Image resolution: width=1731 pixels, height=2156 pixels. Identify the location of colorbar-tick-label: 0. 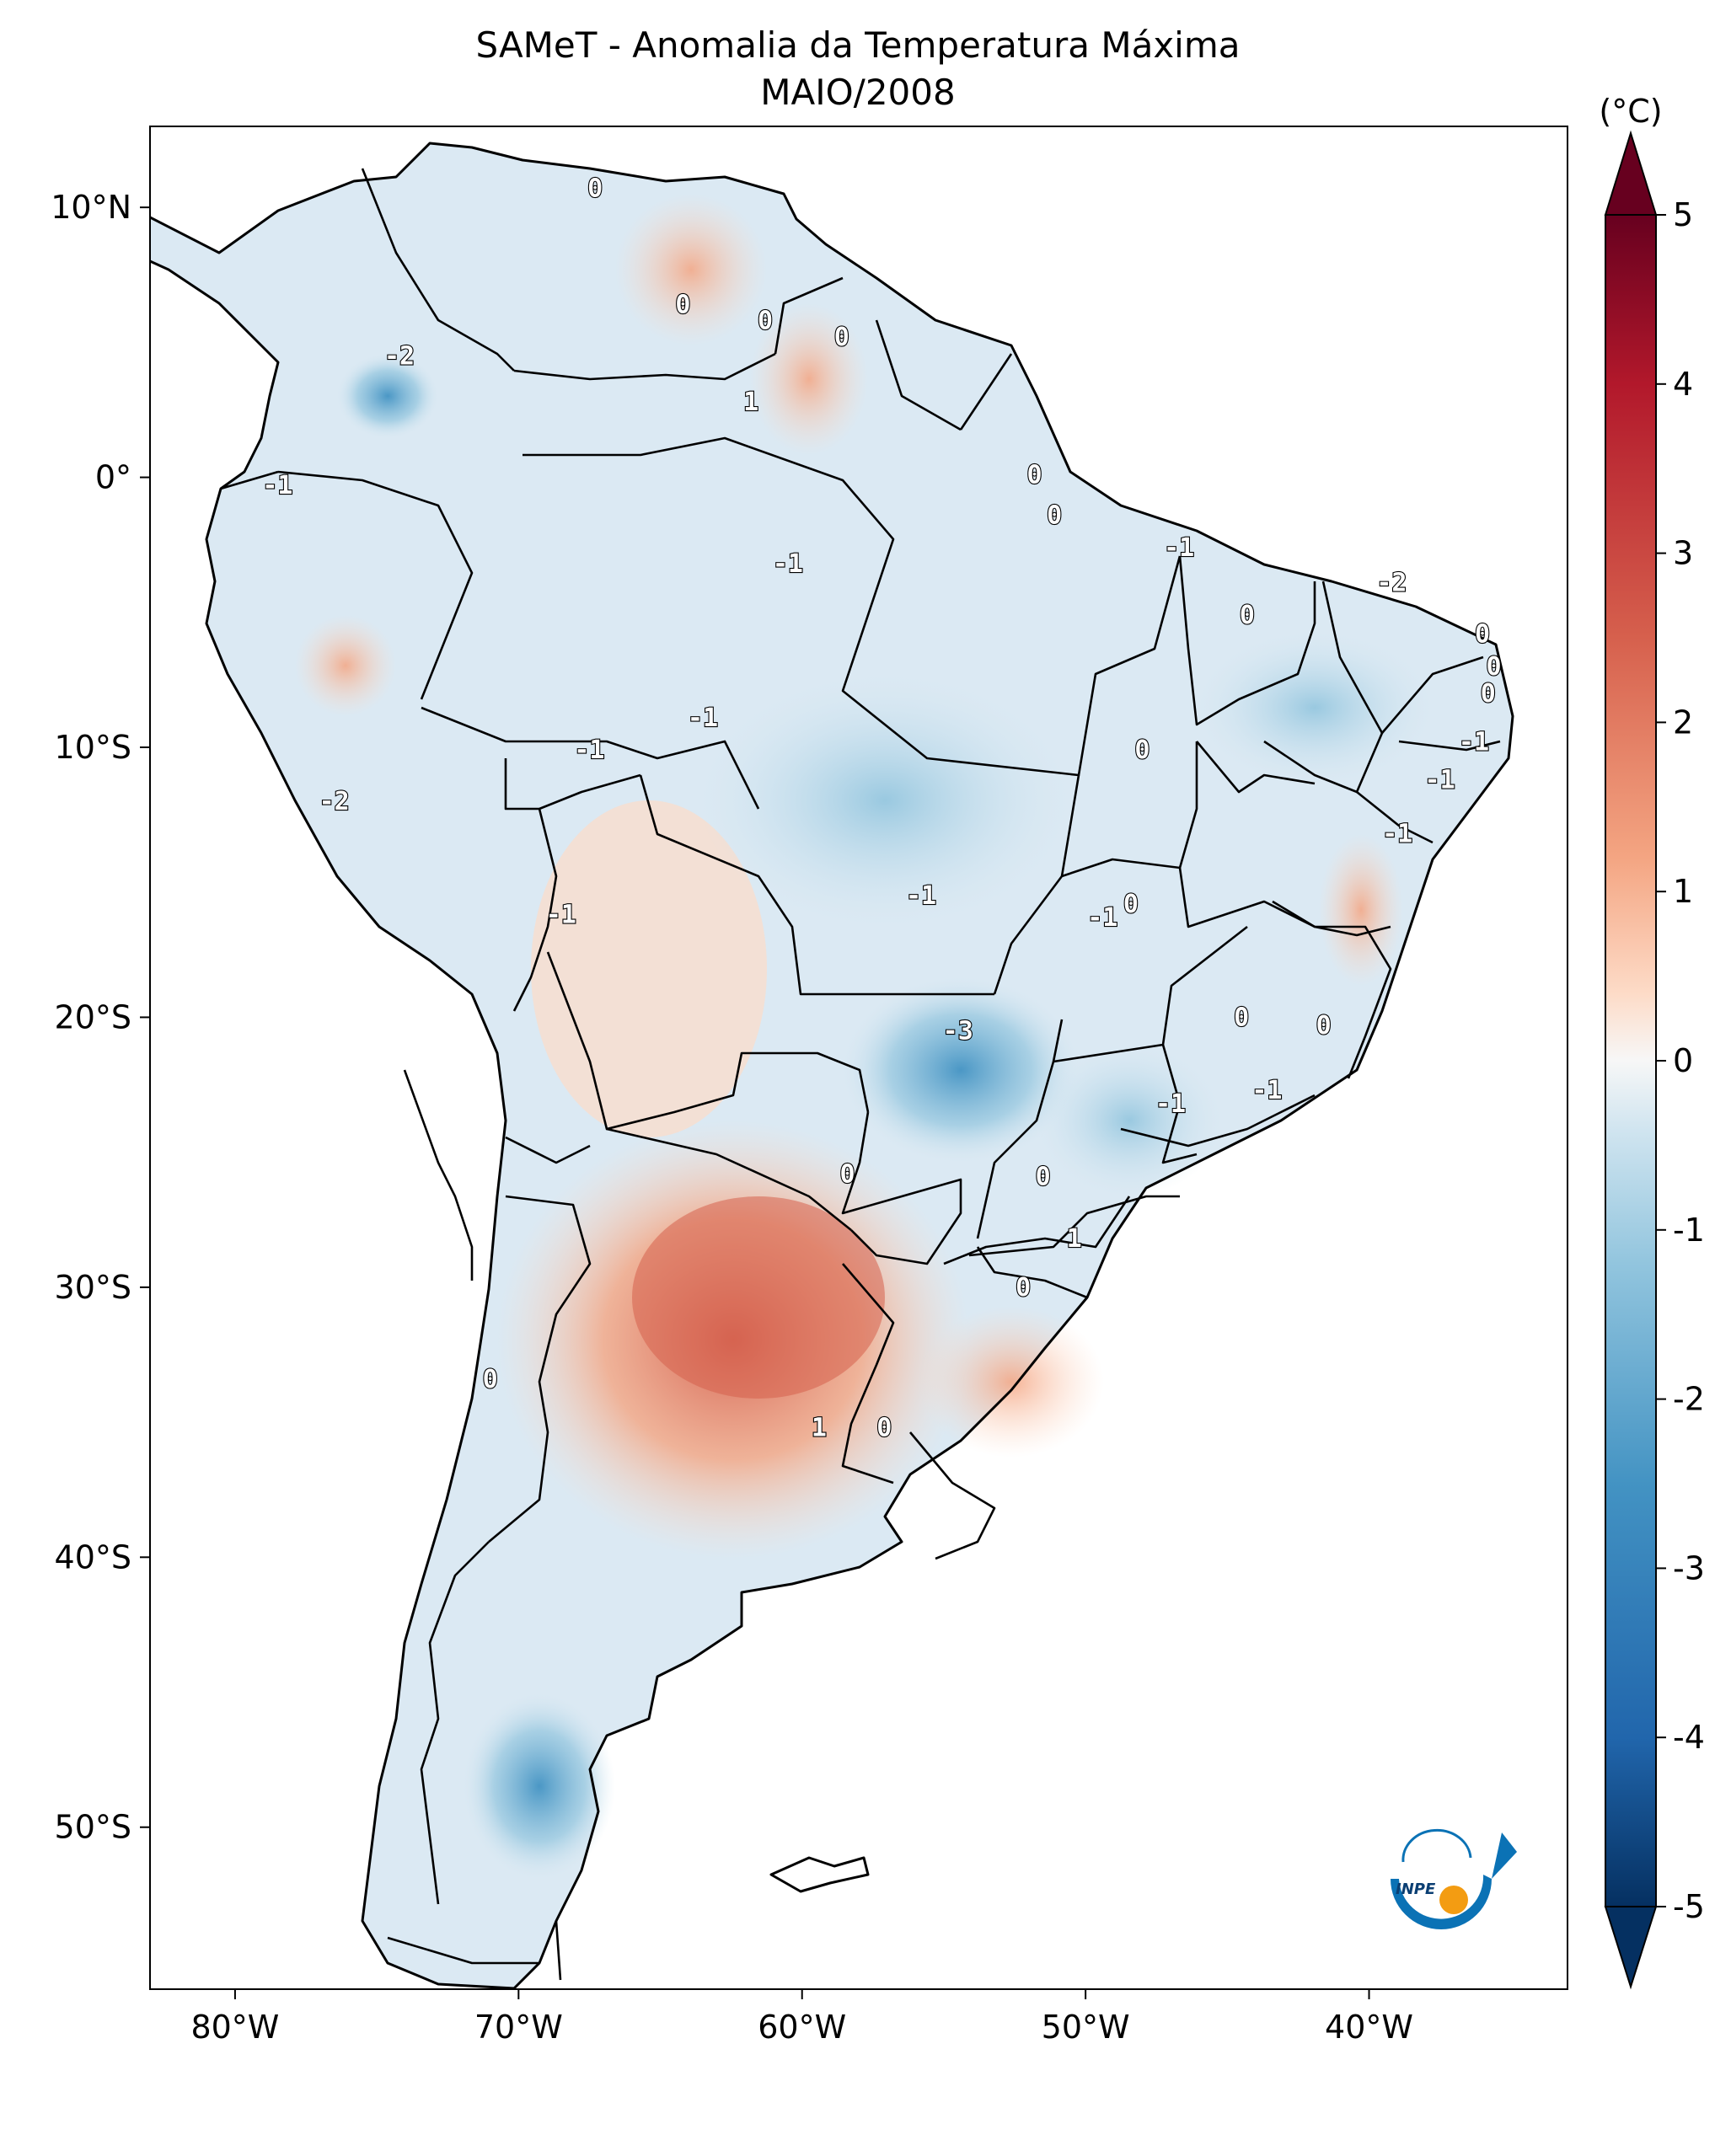
(1683, 1060).